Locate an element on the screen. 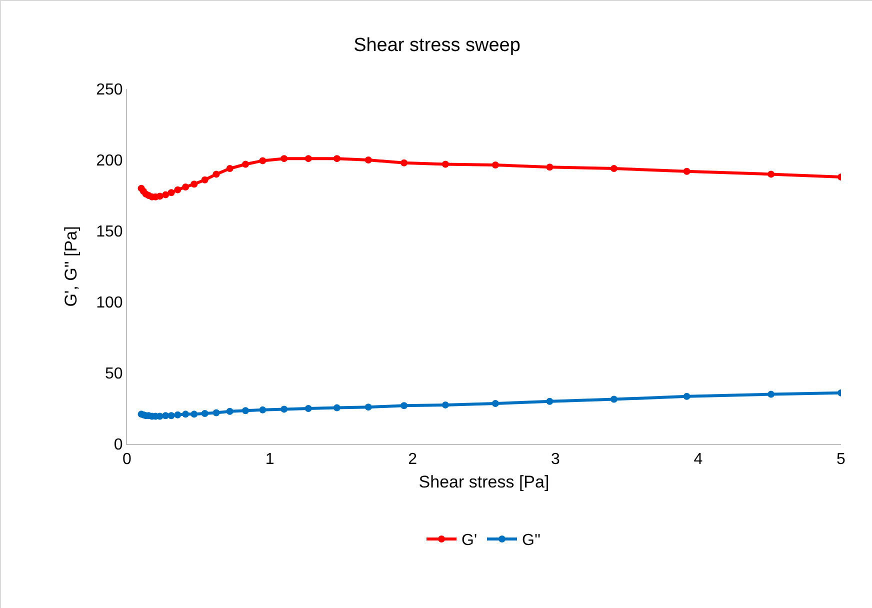 The image size is (872, 608). y-tick-label: 100 is located at coordinates (109, 303).